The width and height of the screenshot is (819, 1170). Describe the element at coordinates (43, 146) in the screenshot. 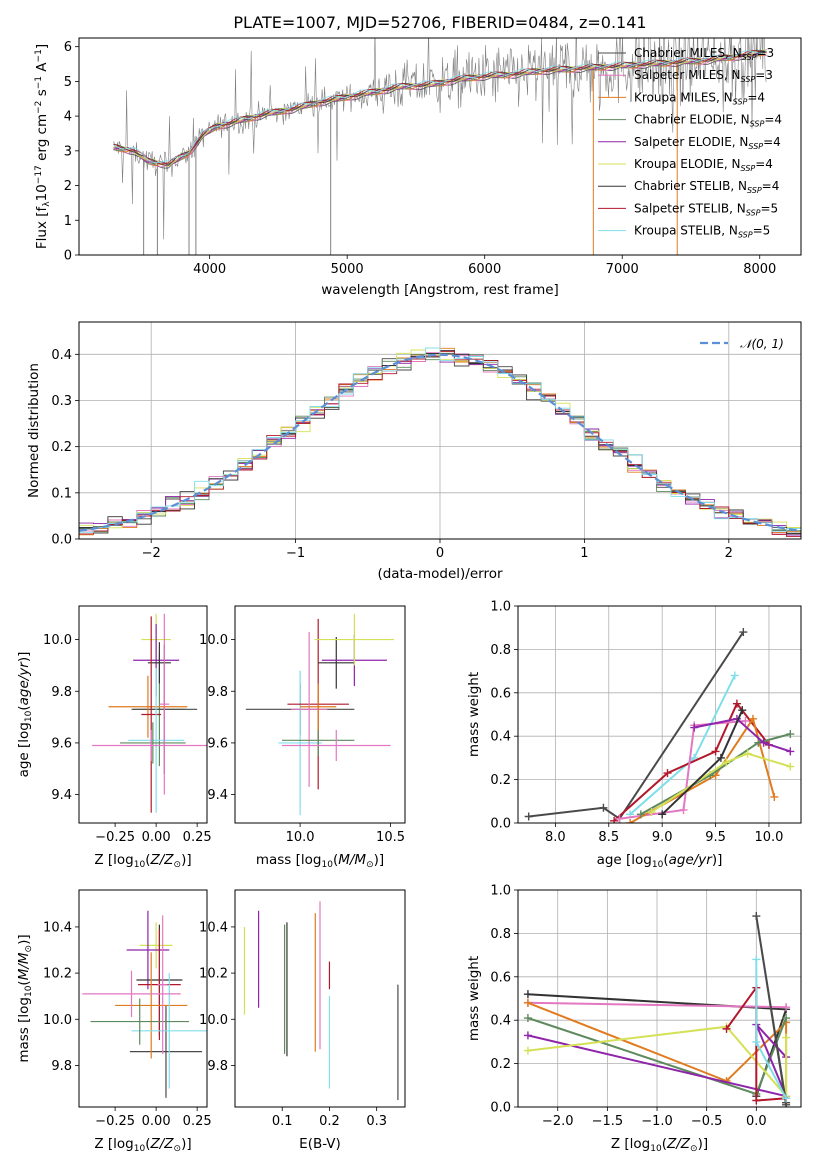

I see `y-axis-label: Flux [fλ10−17 erg cm−2 s−1 A−1]` at that location.